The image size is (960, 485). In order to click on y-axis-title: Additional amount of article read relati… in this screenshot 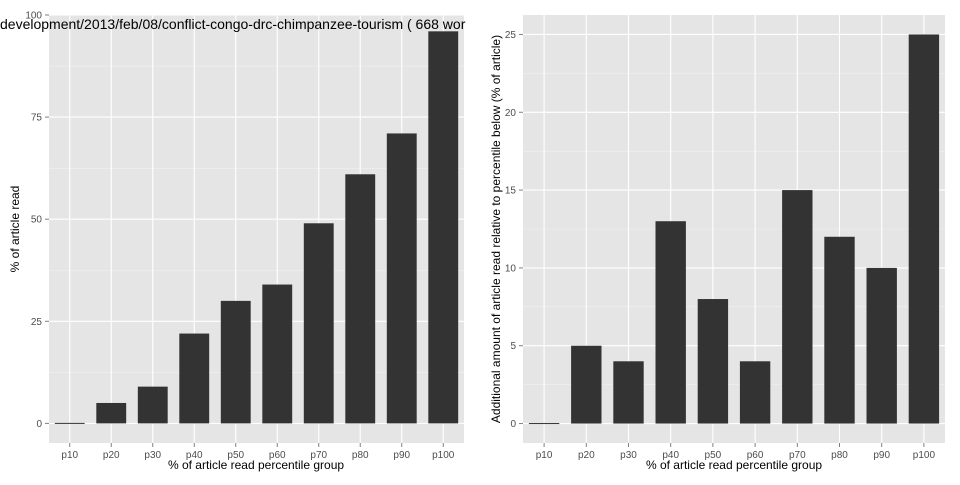, I will do `click(496, 229)`.